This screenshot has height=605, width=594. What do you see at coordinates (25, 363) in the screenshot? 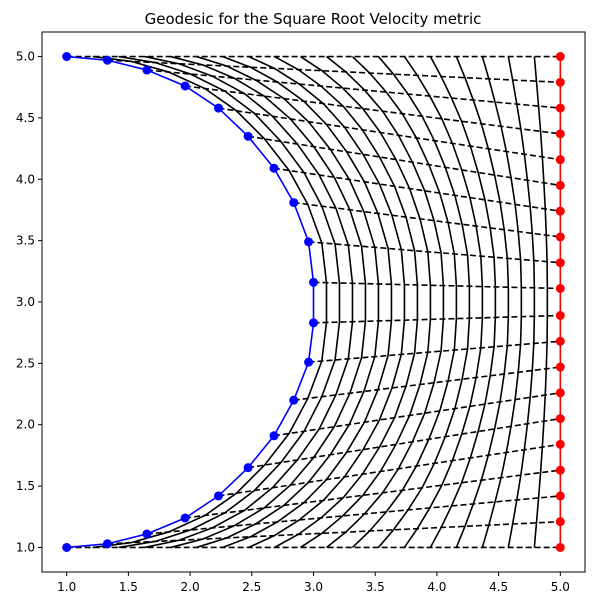
I see `y-tick-label: 2.5` at bounding box center [25, 363].